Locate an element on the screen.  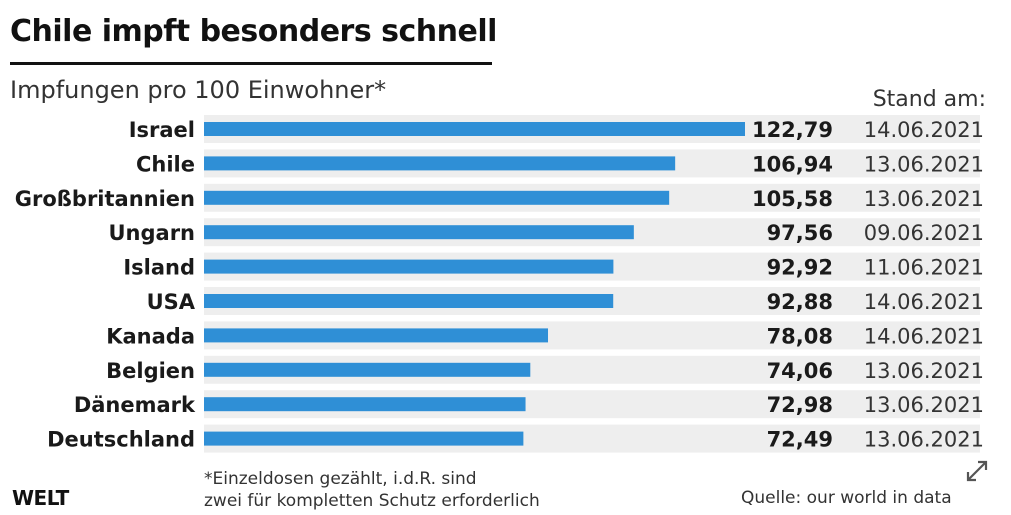
category-label: Dänemark is located at coordinates (135, 405).